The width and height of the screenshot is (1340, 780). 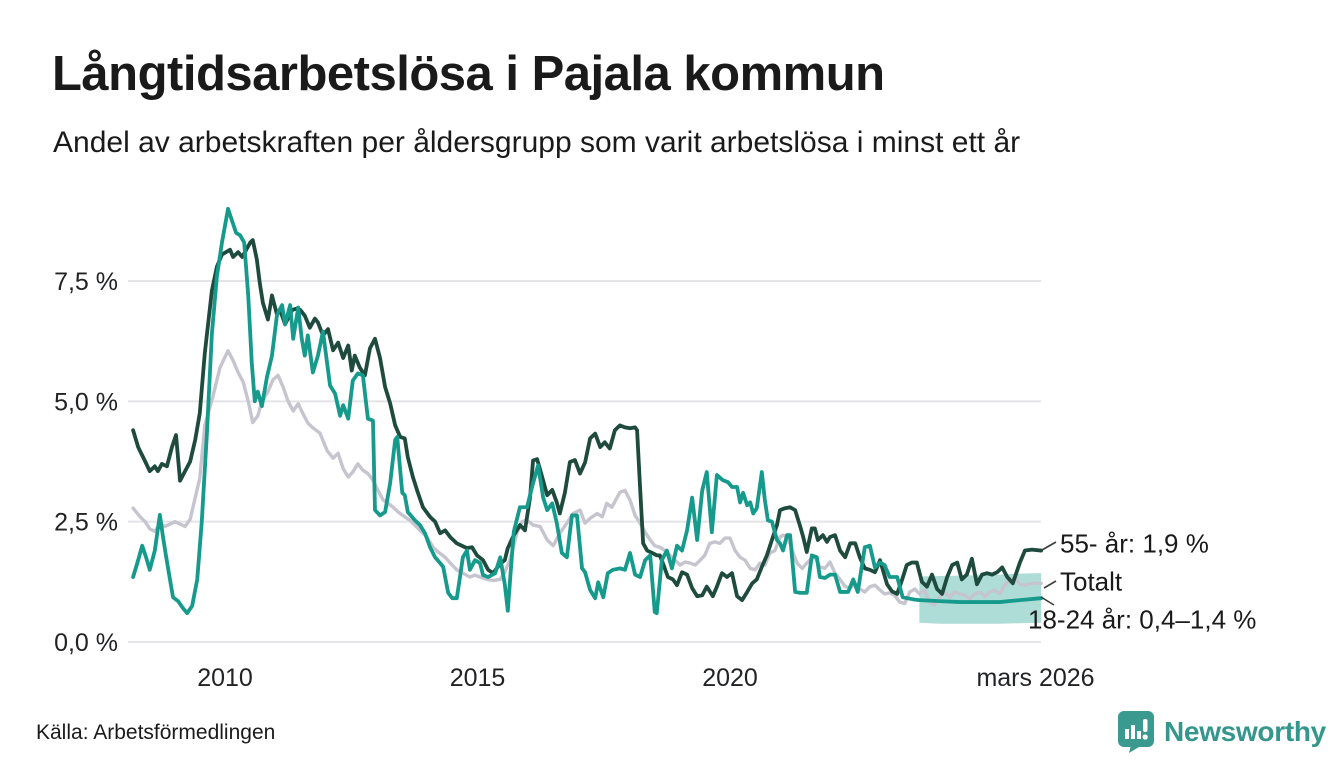 What do you see at coordinates (1050, 584) in the screenshot?
I see `connector-totalt` at bounding box center [1050, 584].